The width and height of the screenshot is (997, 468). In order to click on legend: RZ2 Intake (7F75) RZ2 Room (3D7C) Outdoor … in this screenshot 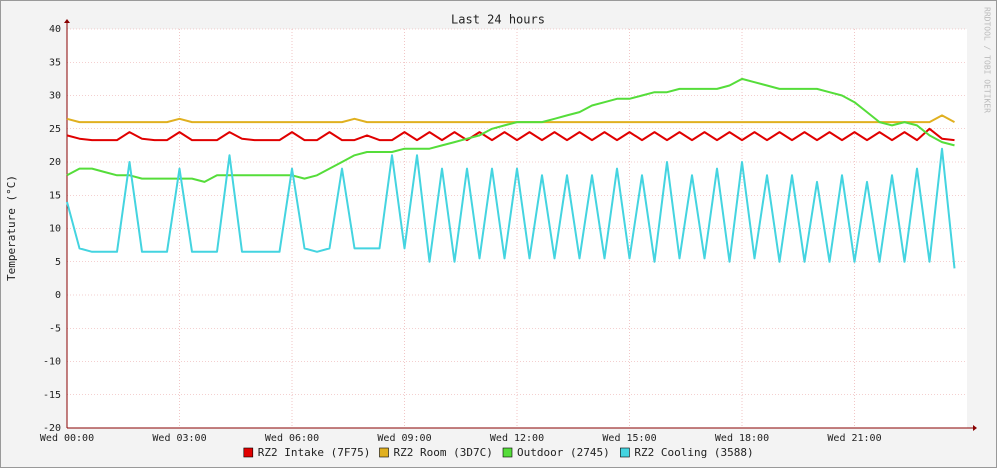, I will do `click(498, 452)`.